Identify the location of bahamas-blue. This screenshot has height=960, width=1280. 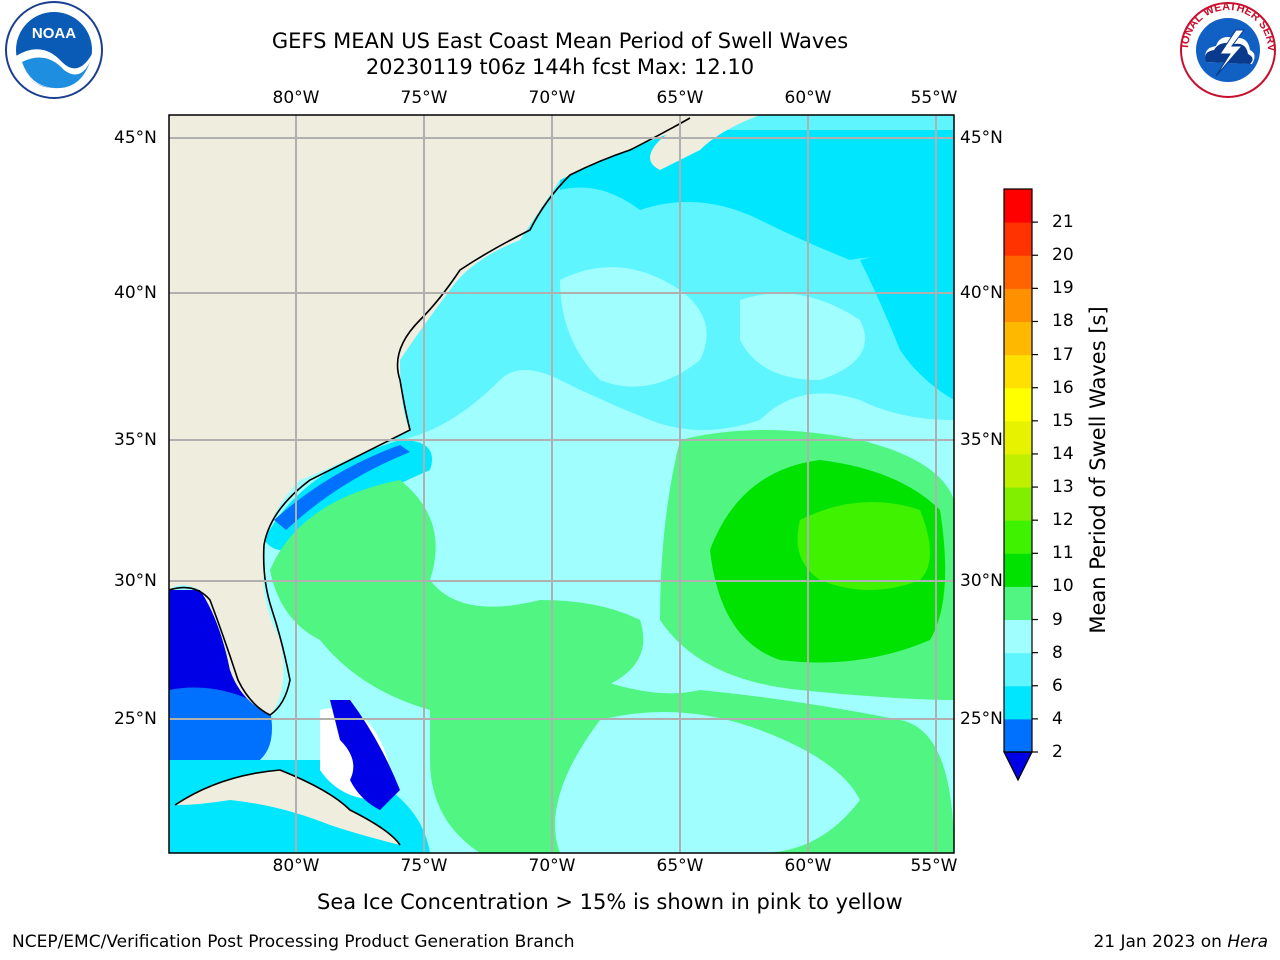
(365, 755).